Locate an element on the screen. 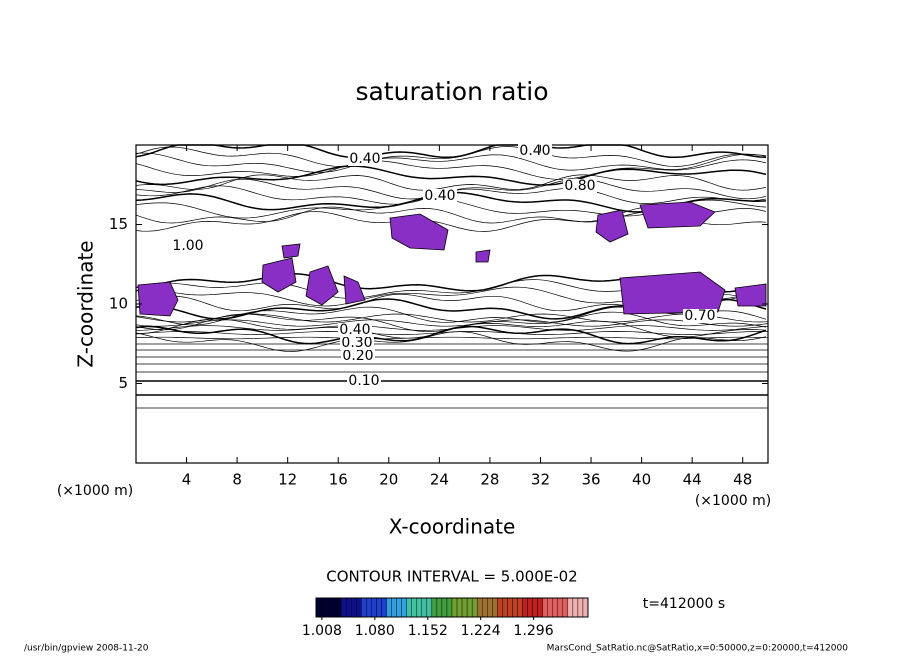  colorbar-tick-label: 1.224 is located at coordinates (481, 631).